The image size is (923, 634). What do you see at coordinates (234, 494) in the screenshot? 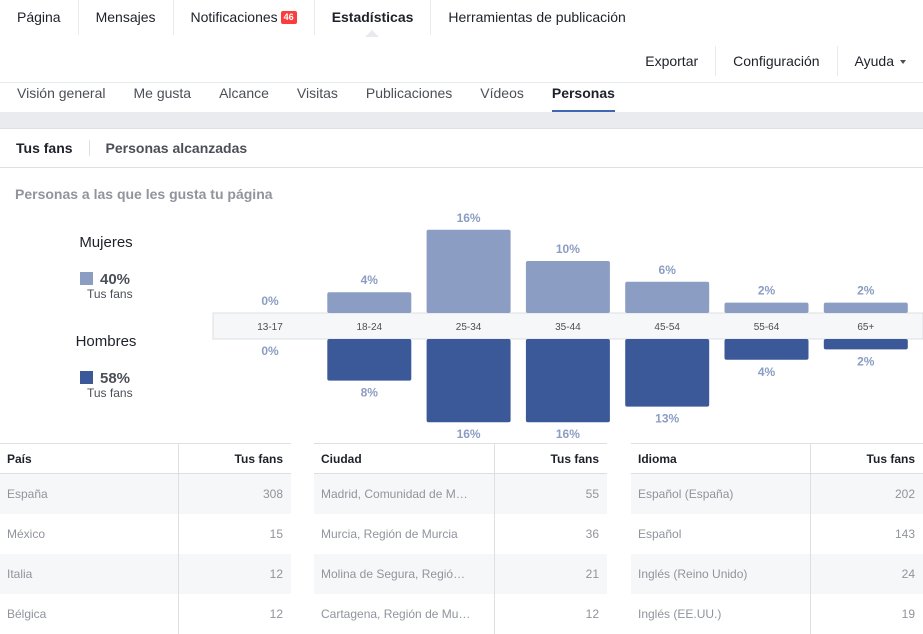
I see `count-cell: 308` at bounding box center [234, 494].